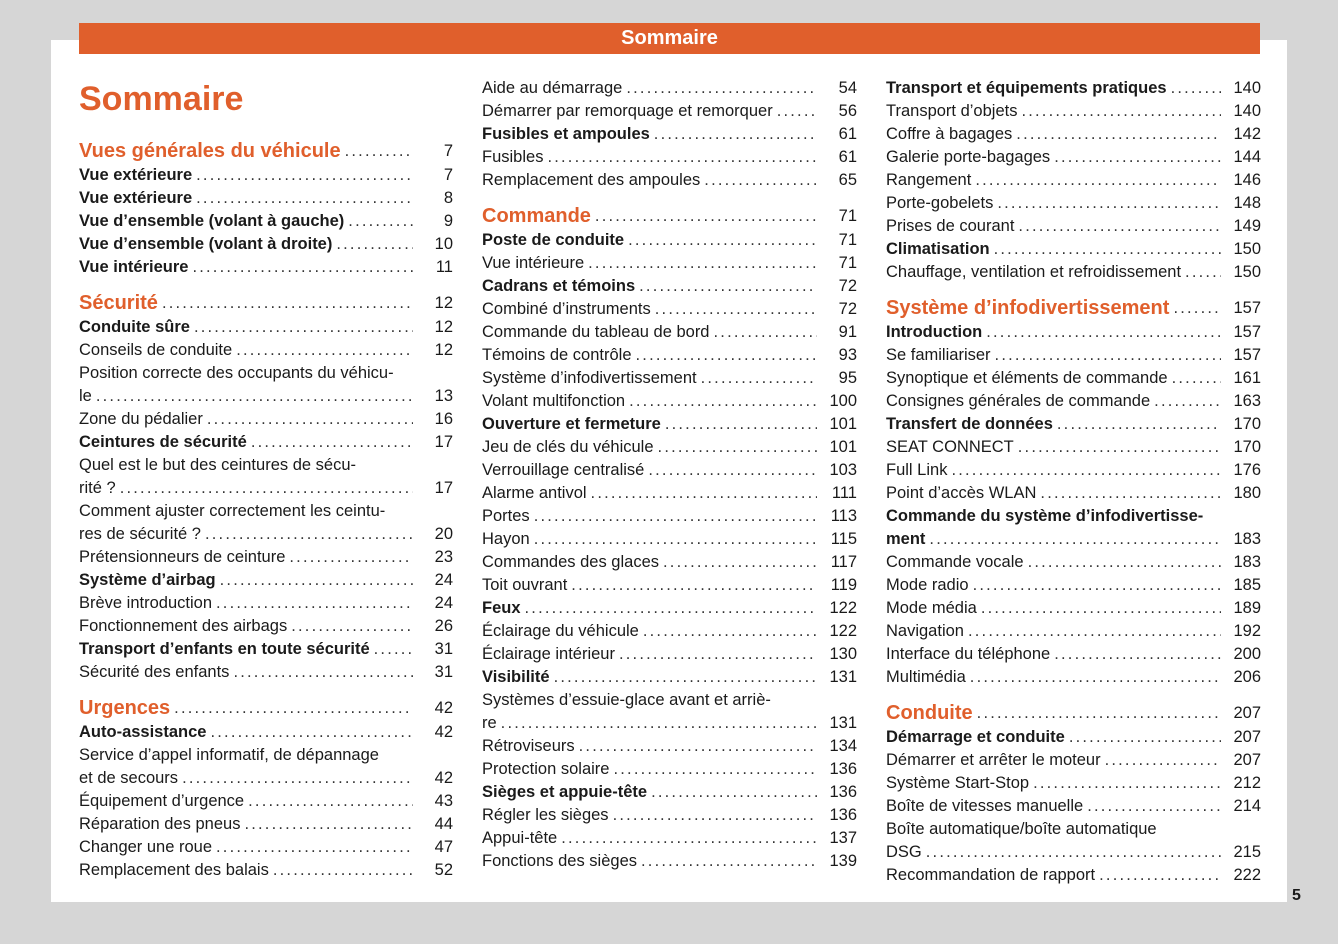 The width and height of the screenshot is (1338, 944). What do you see at coordinates (669, 111) in the screenshot?
I see `toc-entry: Démarrer par remorquage et remorquer 56` at bounding box center [669, 111].